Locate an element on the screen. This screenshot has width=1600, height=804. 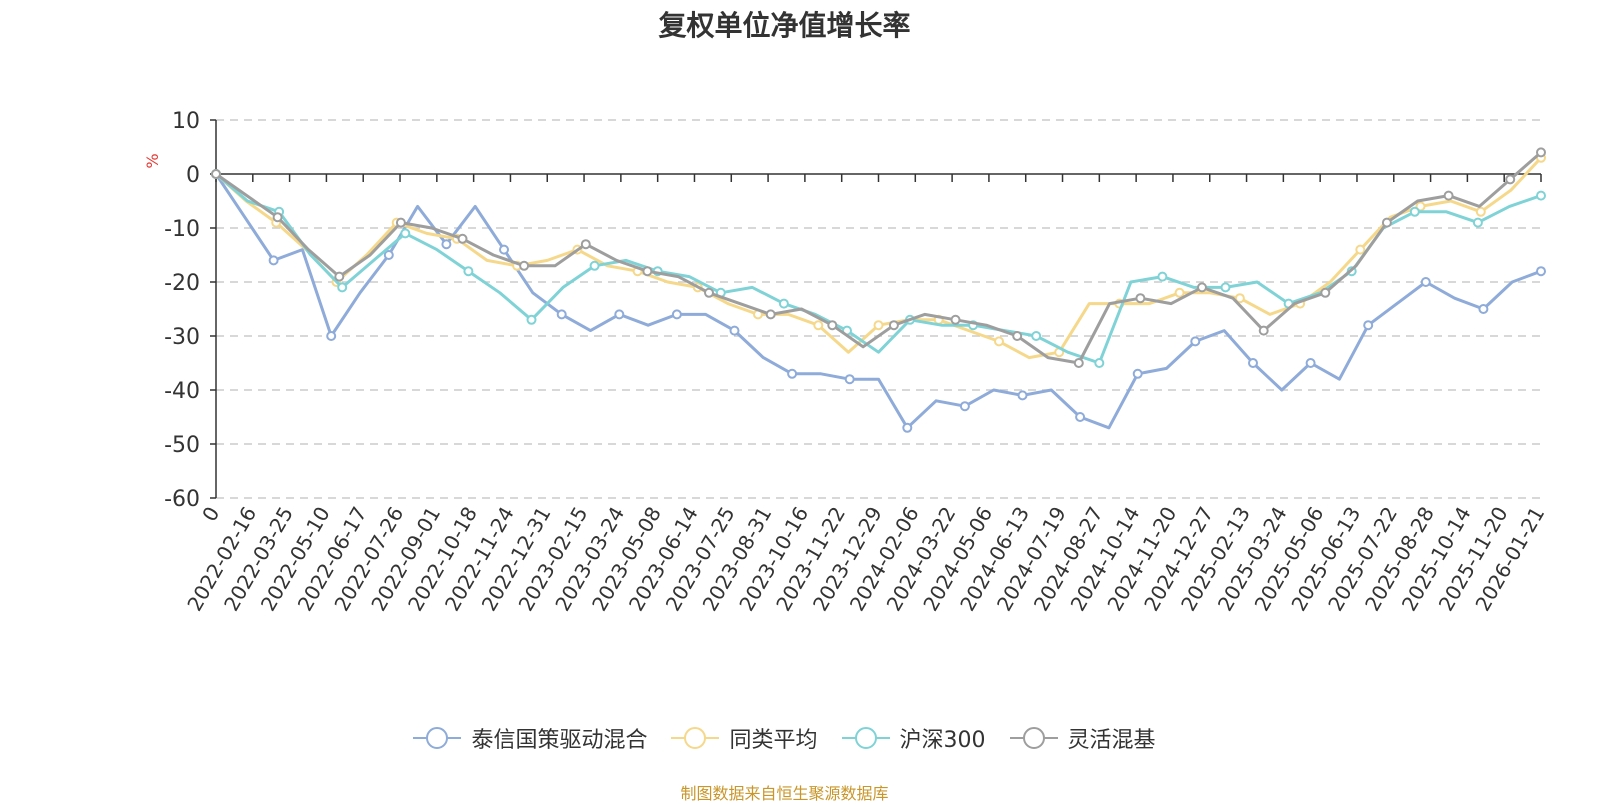
legend-item: 灵活混基 is located at coordinates (1083, 738).